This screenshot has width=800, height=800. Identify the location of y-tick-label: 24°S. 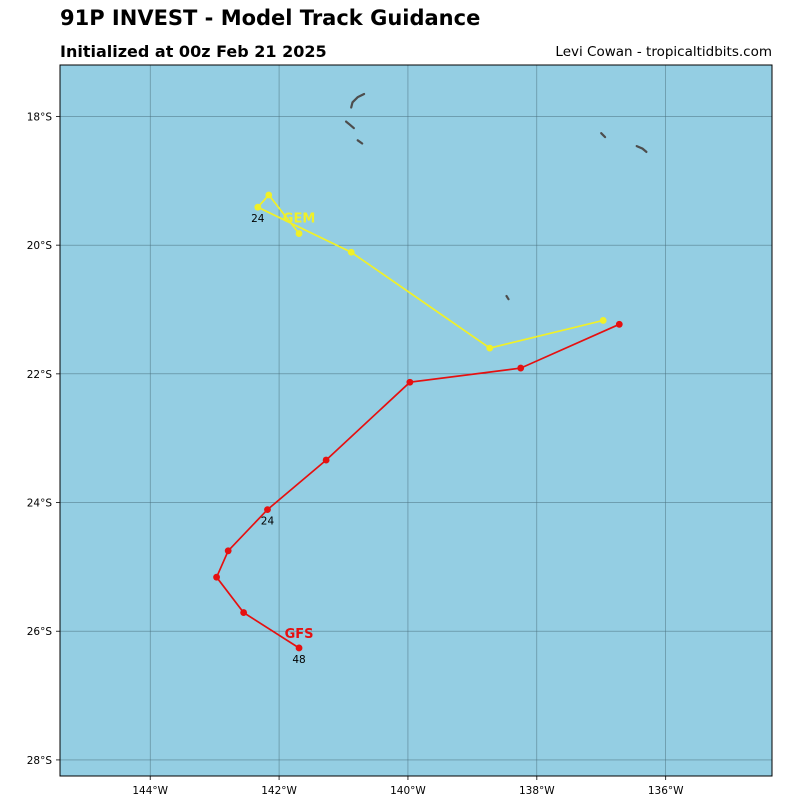
(40, 504).